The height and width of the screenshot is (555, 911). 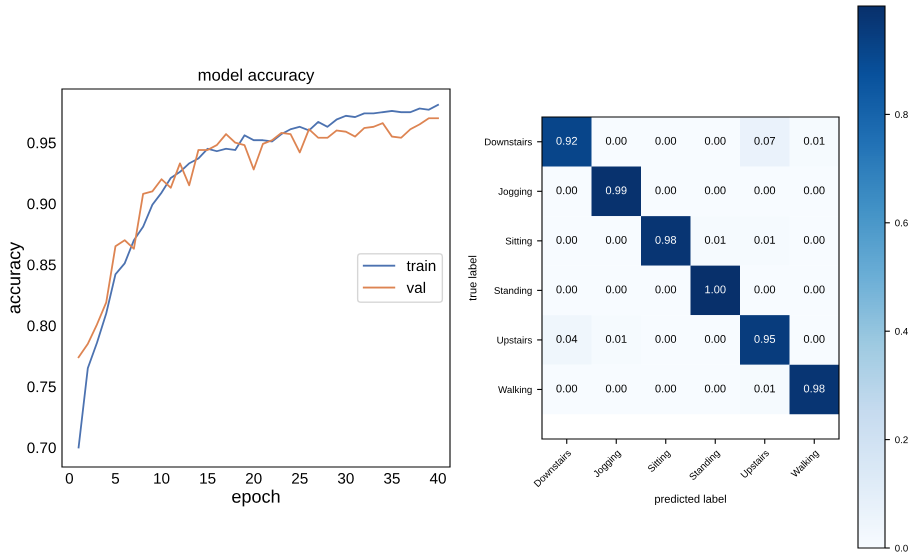 I want to click on x-tick-label: 5, so click(x=116, y=478).